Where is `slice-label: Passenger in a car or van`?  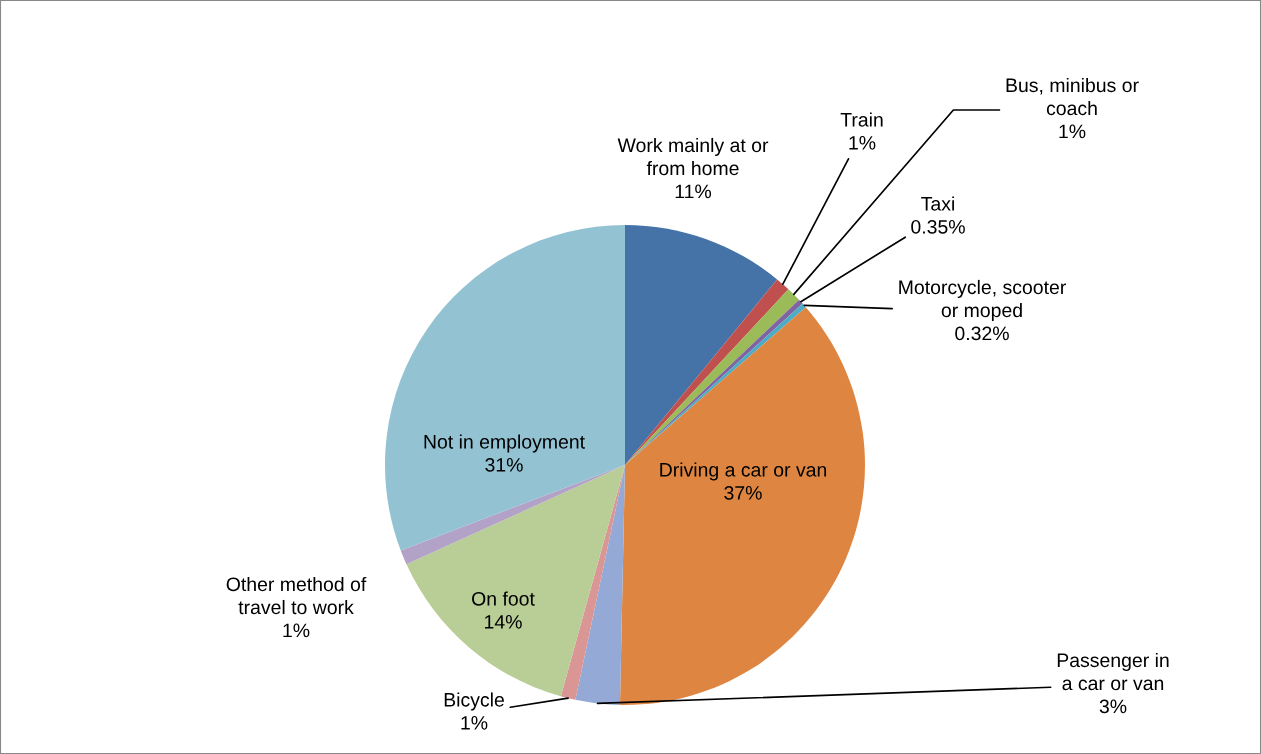 slice-label: Passenger in a car or van is located at coordinates (1113, 671).